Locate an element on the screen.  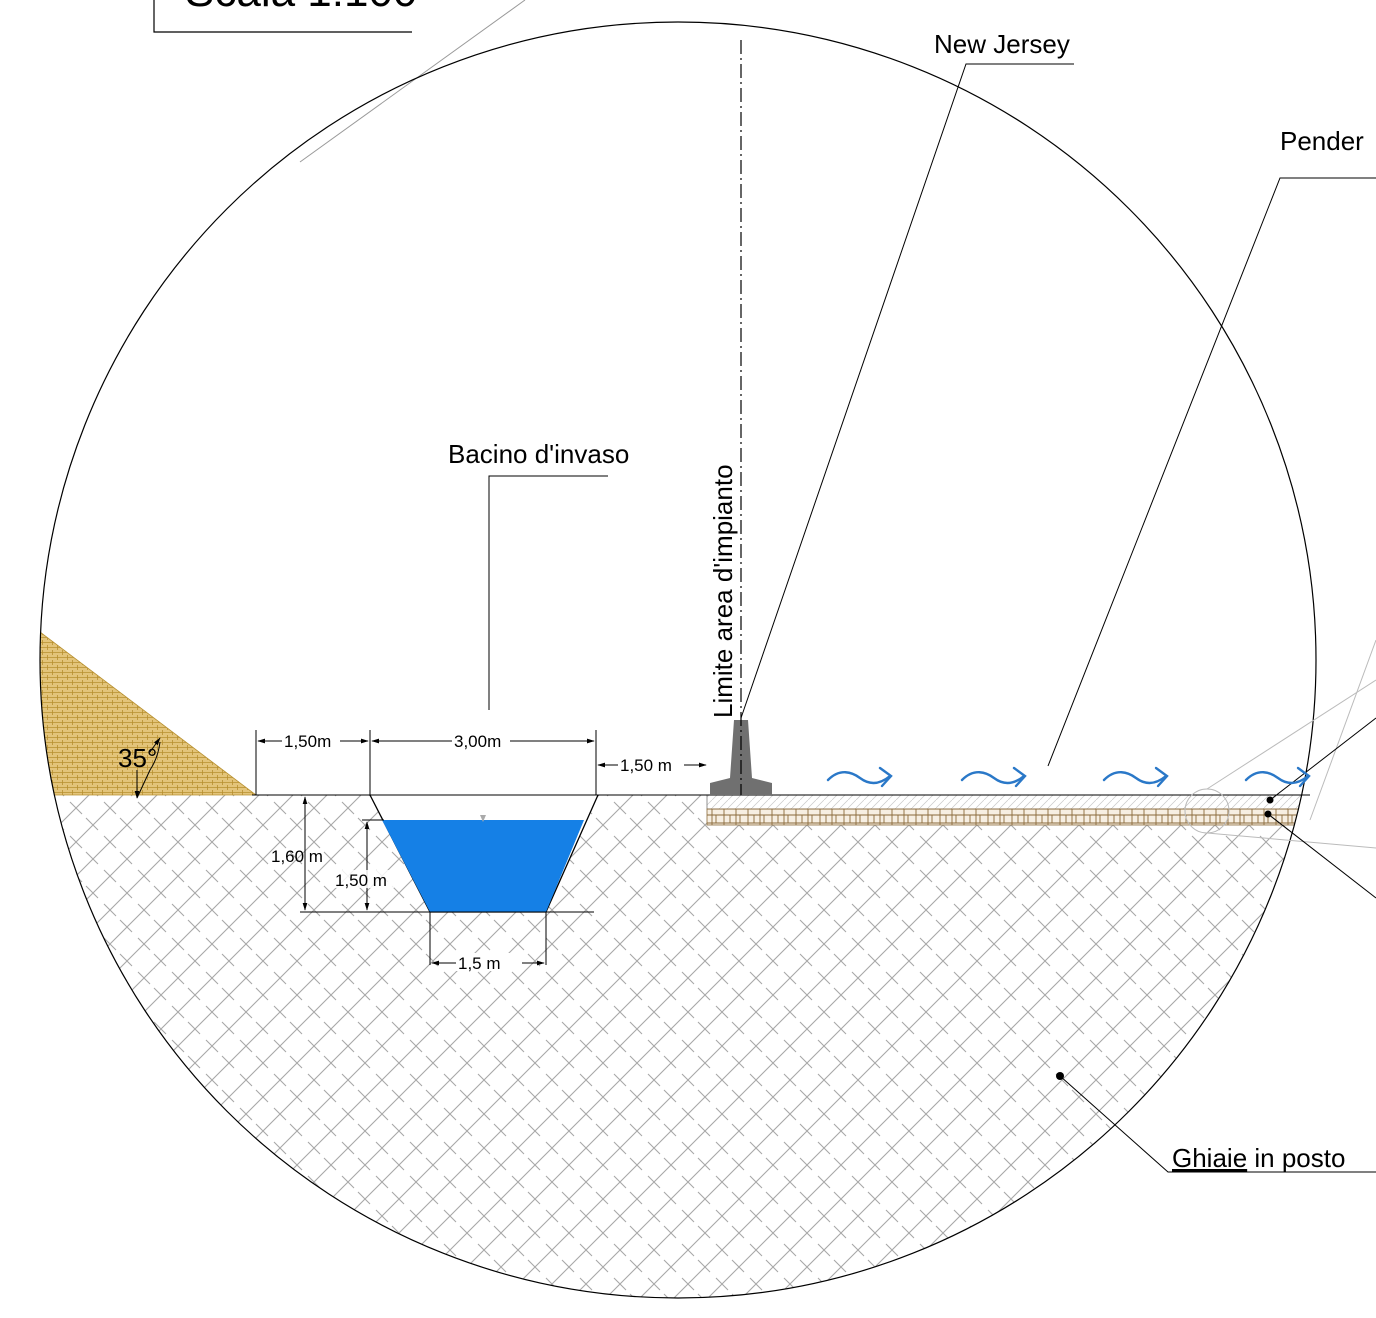
basin-water is located at coordinates (483, 866).